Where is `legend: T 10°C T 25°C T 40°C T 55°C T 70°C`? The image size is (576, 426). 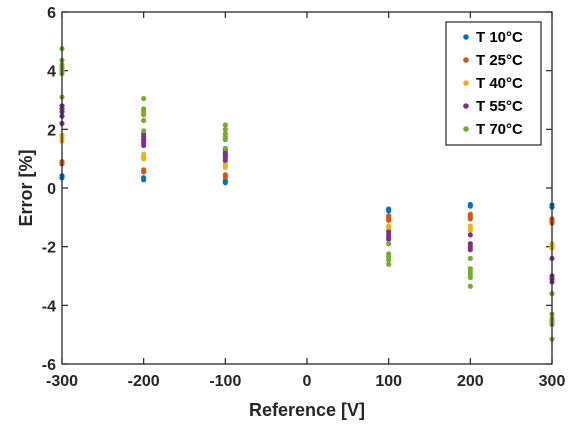 legend: T 10°C T 25°C T 40°C T 55°C T 70°C is located at coordinates (493, 83).